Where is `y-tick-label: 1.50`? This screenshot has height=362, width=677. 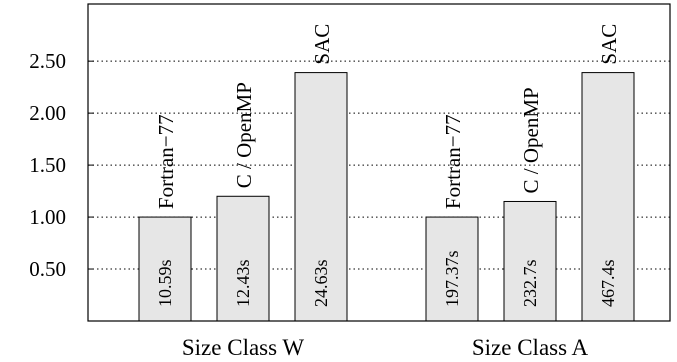 y-tick-label: 1.50 is located at coordinates (47, 165).